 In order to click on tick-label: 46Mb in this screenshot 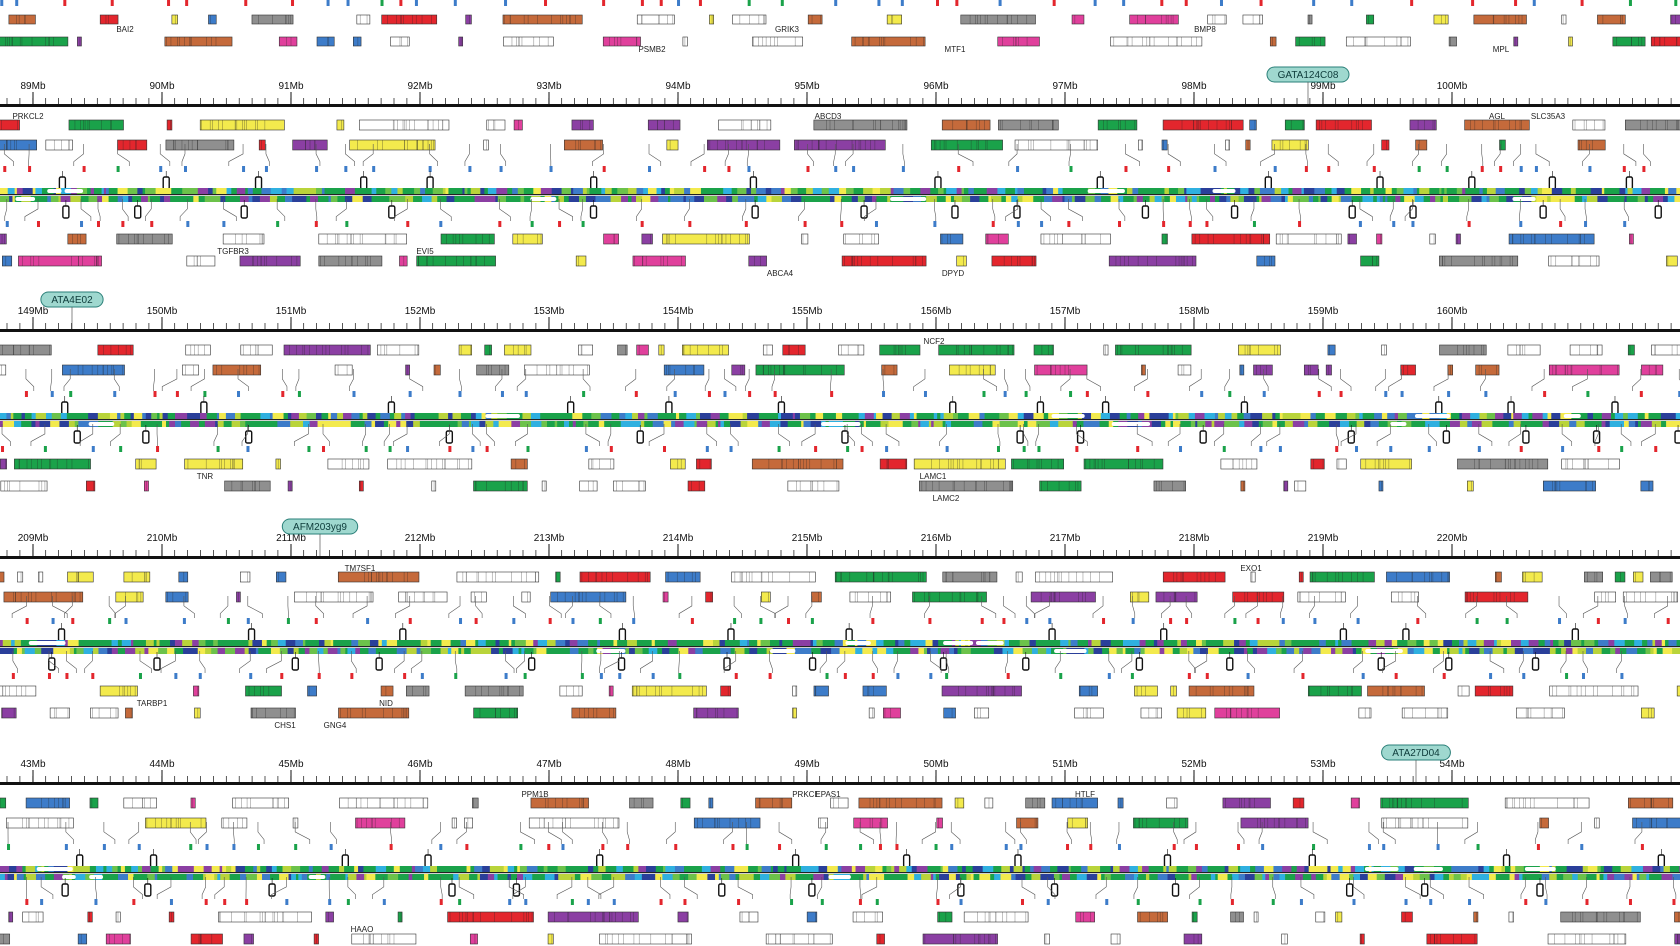, I will do `click(419, 764)`.